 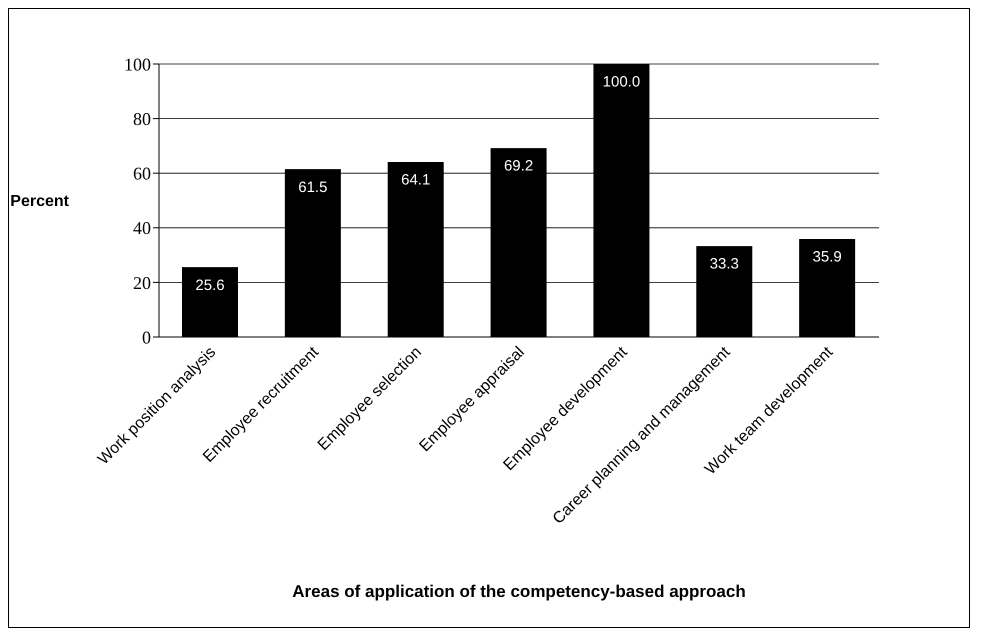 What do you see at coordinates (313, 187) in the screenshot?
I see `data-label: 61.5` at bounding box center [313, 187].